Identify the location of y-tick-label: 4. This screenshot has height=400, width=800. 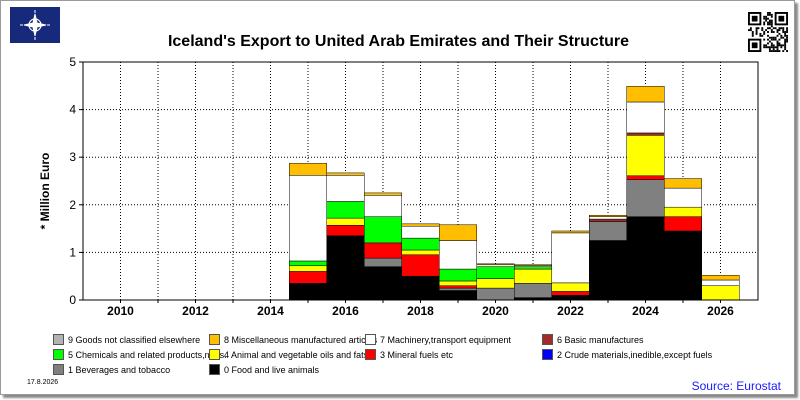
(72, 110).